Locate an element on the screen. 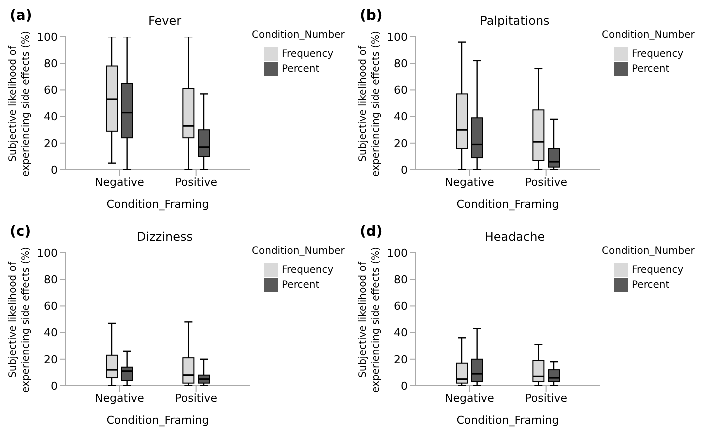  text: (d) is located at coordinates (371, 232).